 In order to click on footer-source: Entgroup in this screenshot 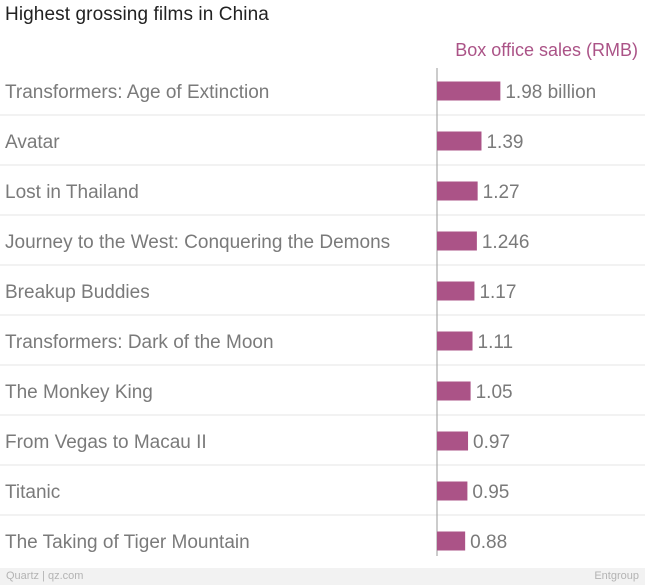, I will do `click(616, 576)`.